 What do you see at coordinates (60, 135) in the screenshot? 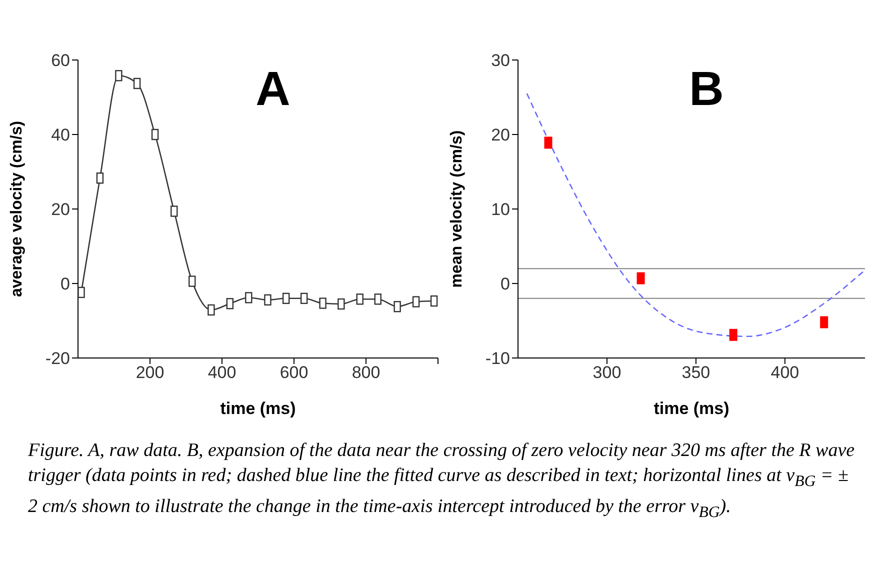
I see `y-tick-label: 40` at bounding box center [60, 135].